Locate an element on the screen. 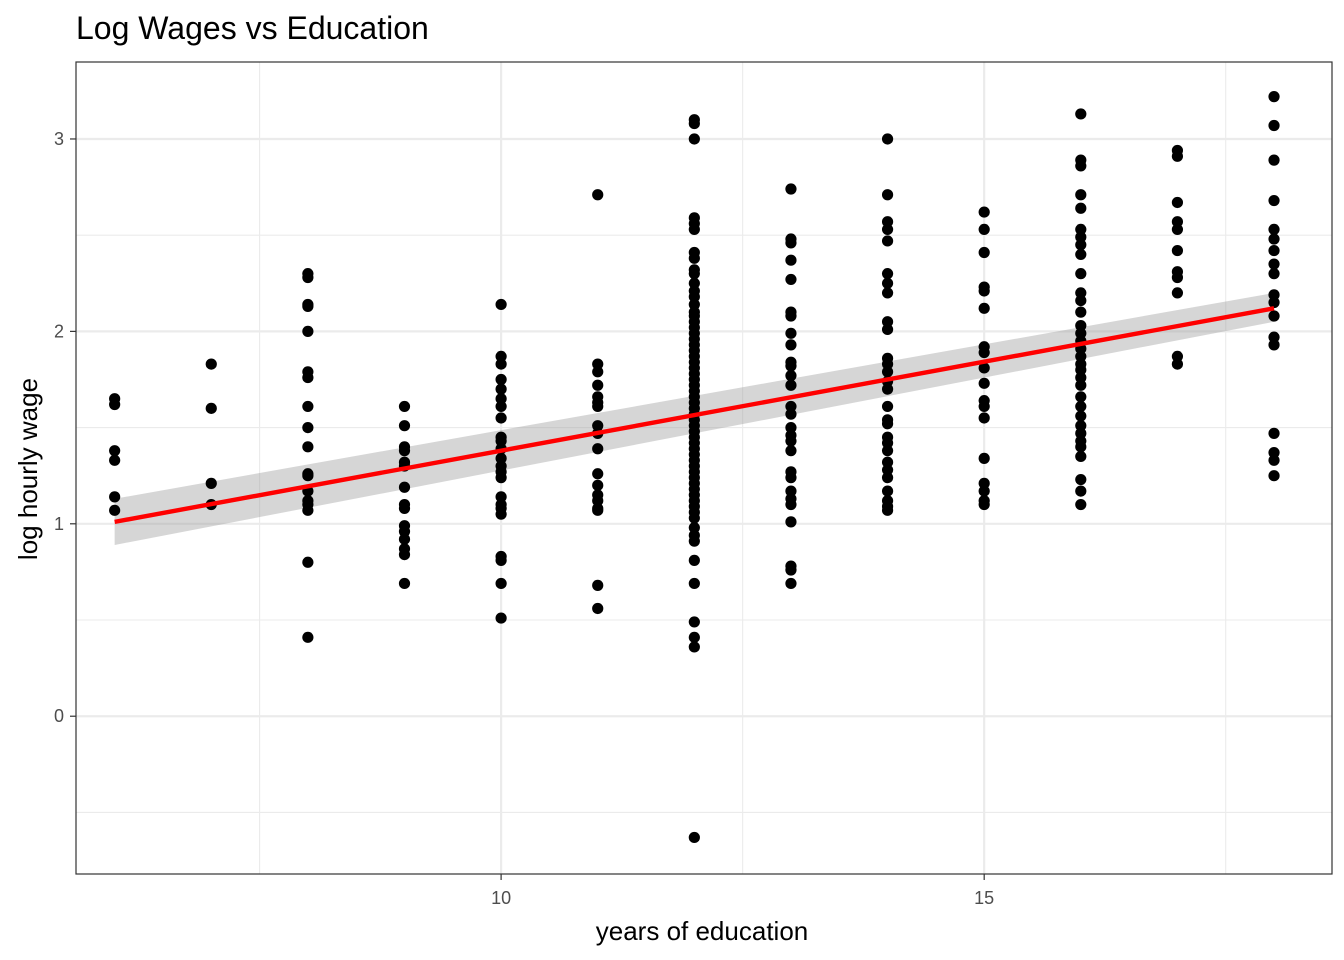  y-tick-label: 0 is located at coordinates (59, 716).